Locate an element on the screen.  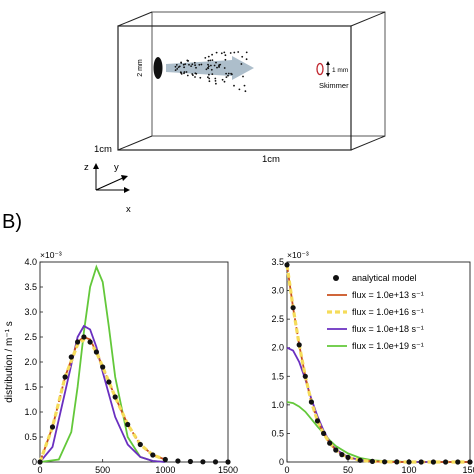
legend-label-flux19: flux = 1.0e+19 s⁻¹ is located at coordinates (388, 346).